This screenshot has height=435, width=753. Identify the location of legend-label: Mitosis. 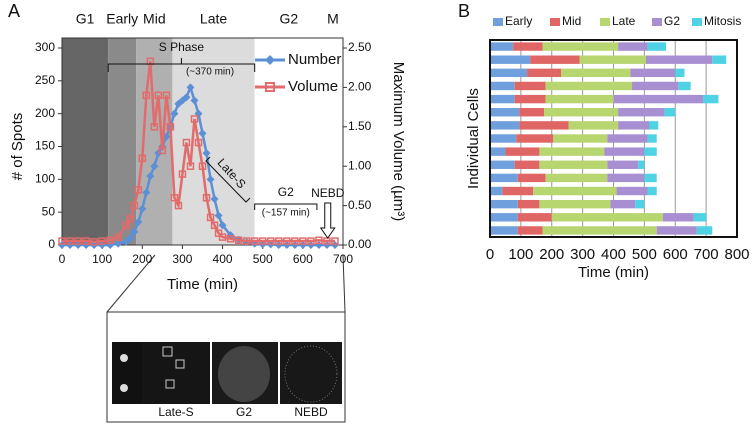
(722, 21).